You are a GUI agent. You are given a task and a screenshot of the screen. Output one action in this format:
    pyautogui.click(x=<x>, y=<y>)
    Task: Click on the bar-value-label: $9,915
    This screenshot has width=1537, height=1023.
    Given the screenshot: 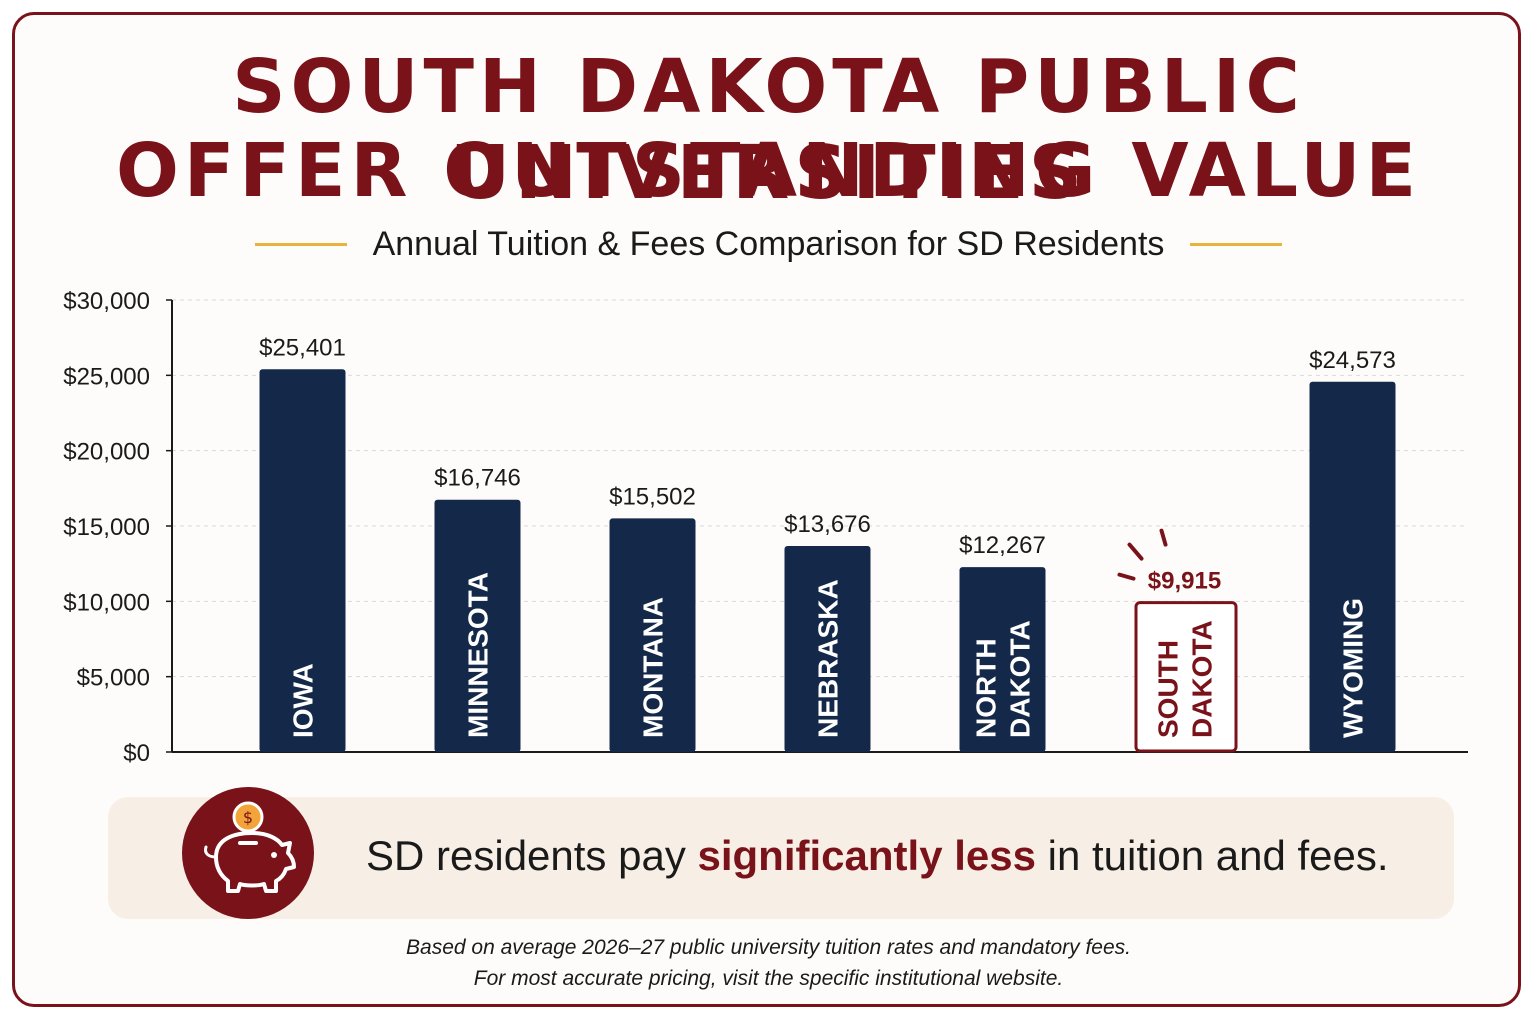 What is the action you would take?
    pyautogui.click(x=1184, y=581)
    